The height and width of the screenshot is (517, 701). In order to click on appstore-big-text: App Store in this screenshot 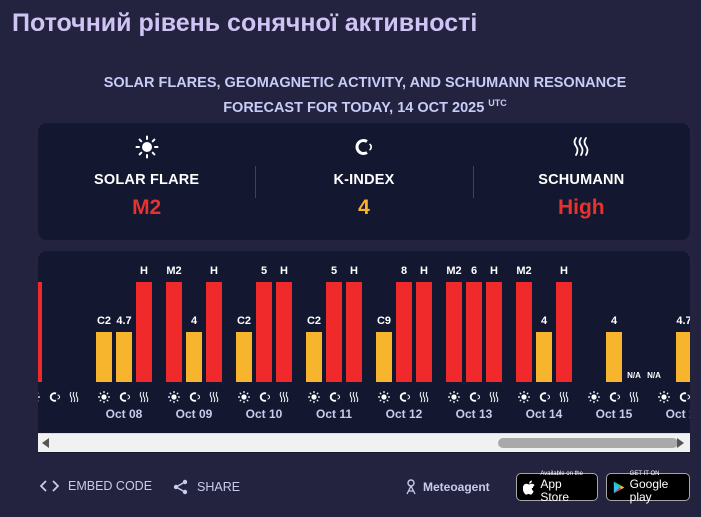, I will do `click(555, 490)`.